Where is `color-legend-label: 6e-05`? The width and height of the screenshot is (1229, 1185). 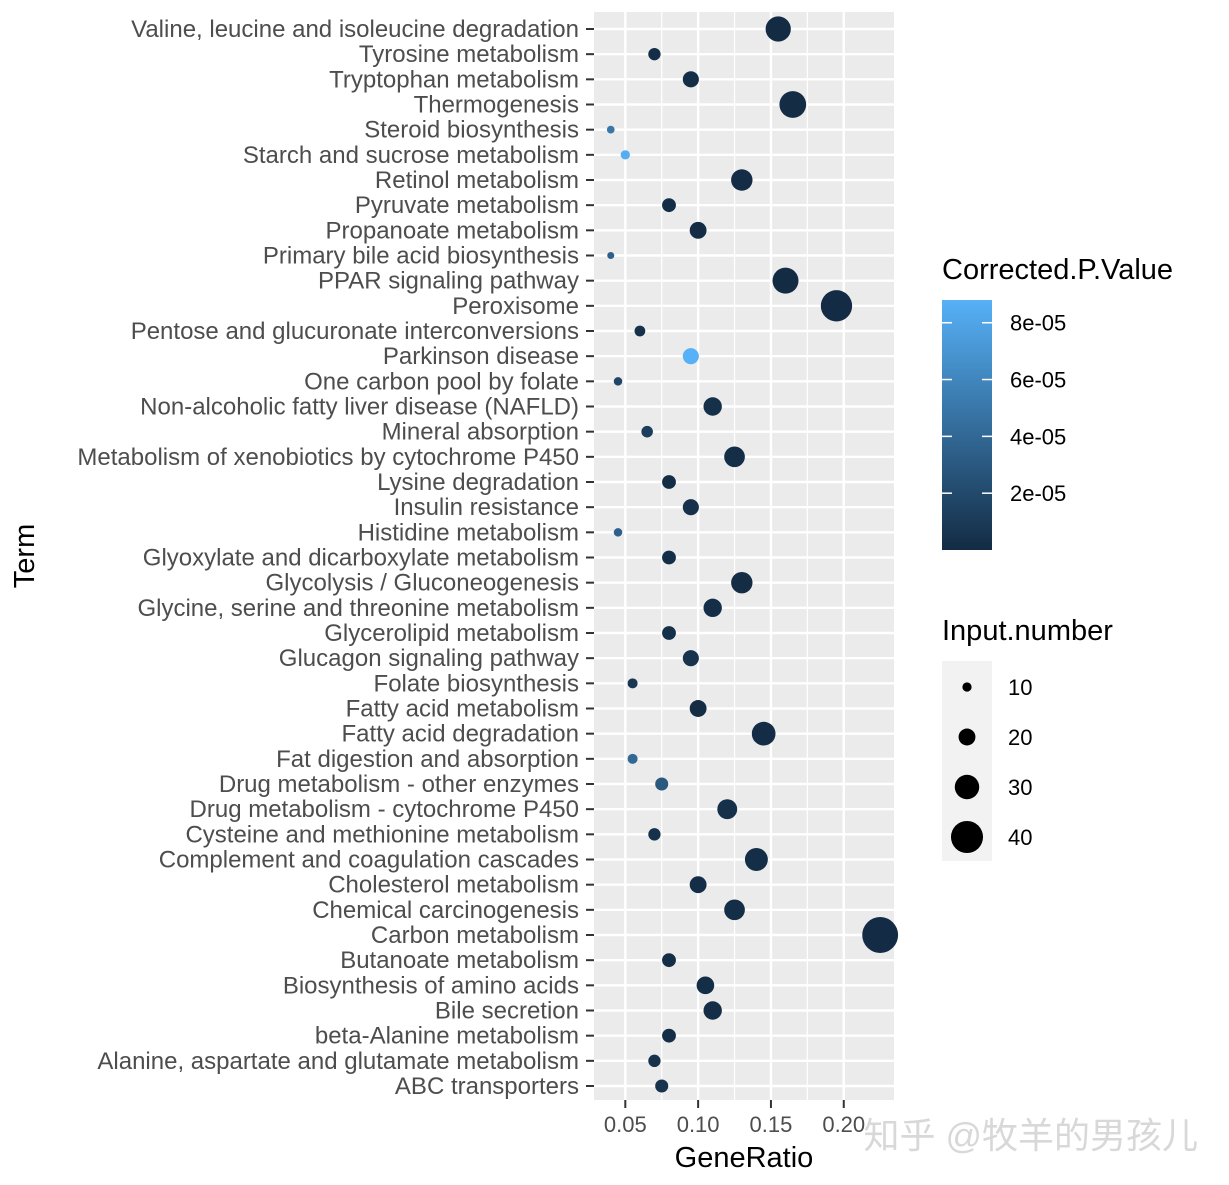
color-legend-label: 6e-05 is located at coordinates (1038, 380).